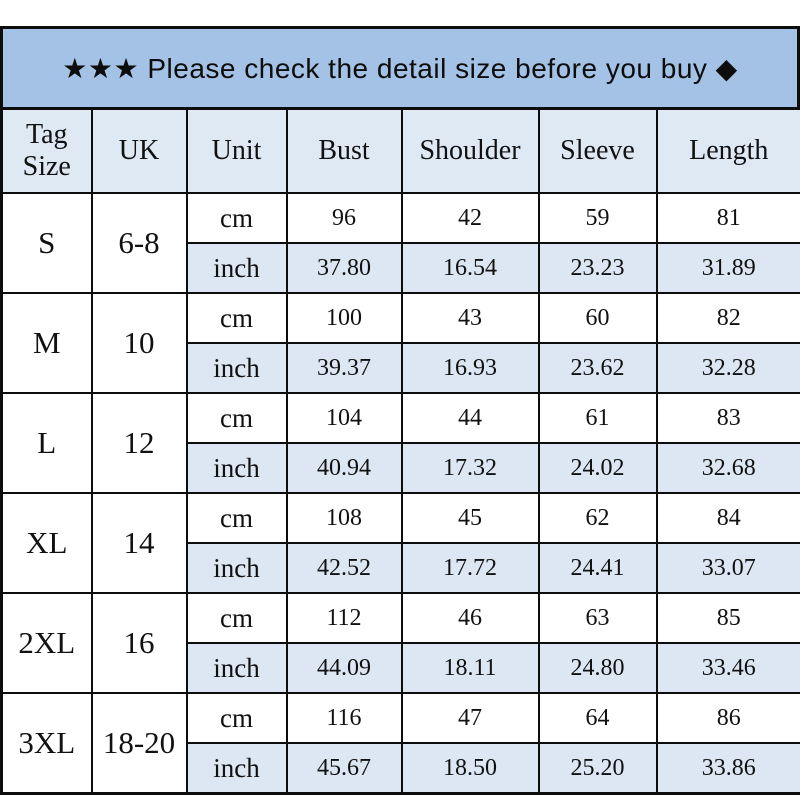 The width and height of the screenshot is (800, 800). I want to click on uk-label: 6-8, so click(139, 243).